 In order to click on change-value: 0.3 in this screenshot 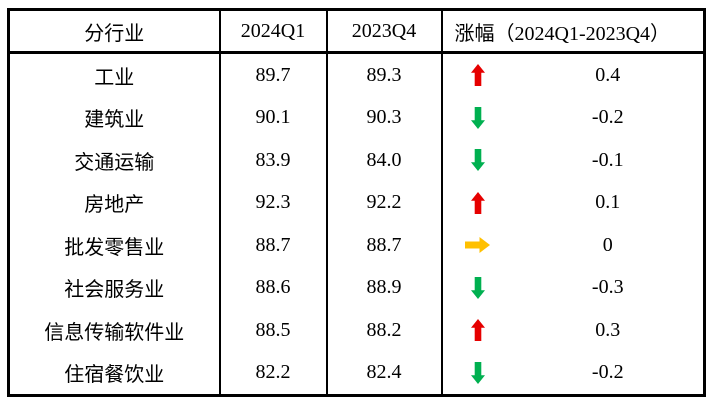, I will do `click(608, 329)`.